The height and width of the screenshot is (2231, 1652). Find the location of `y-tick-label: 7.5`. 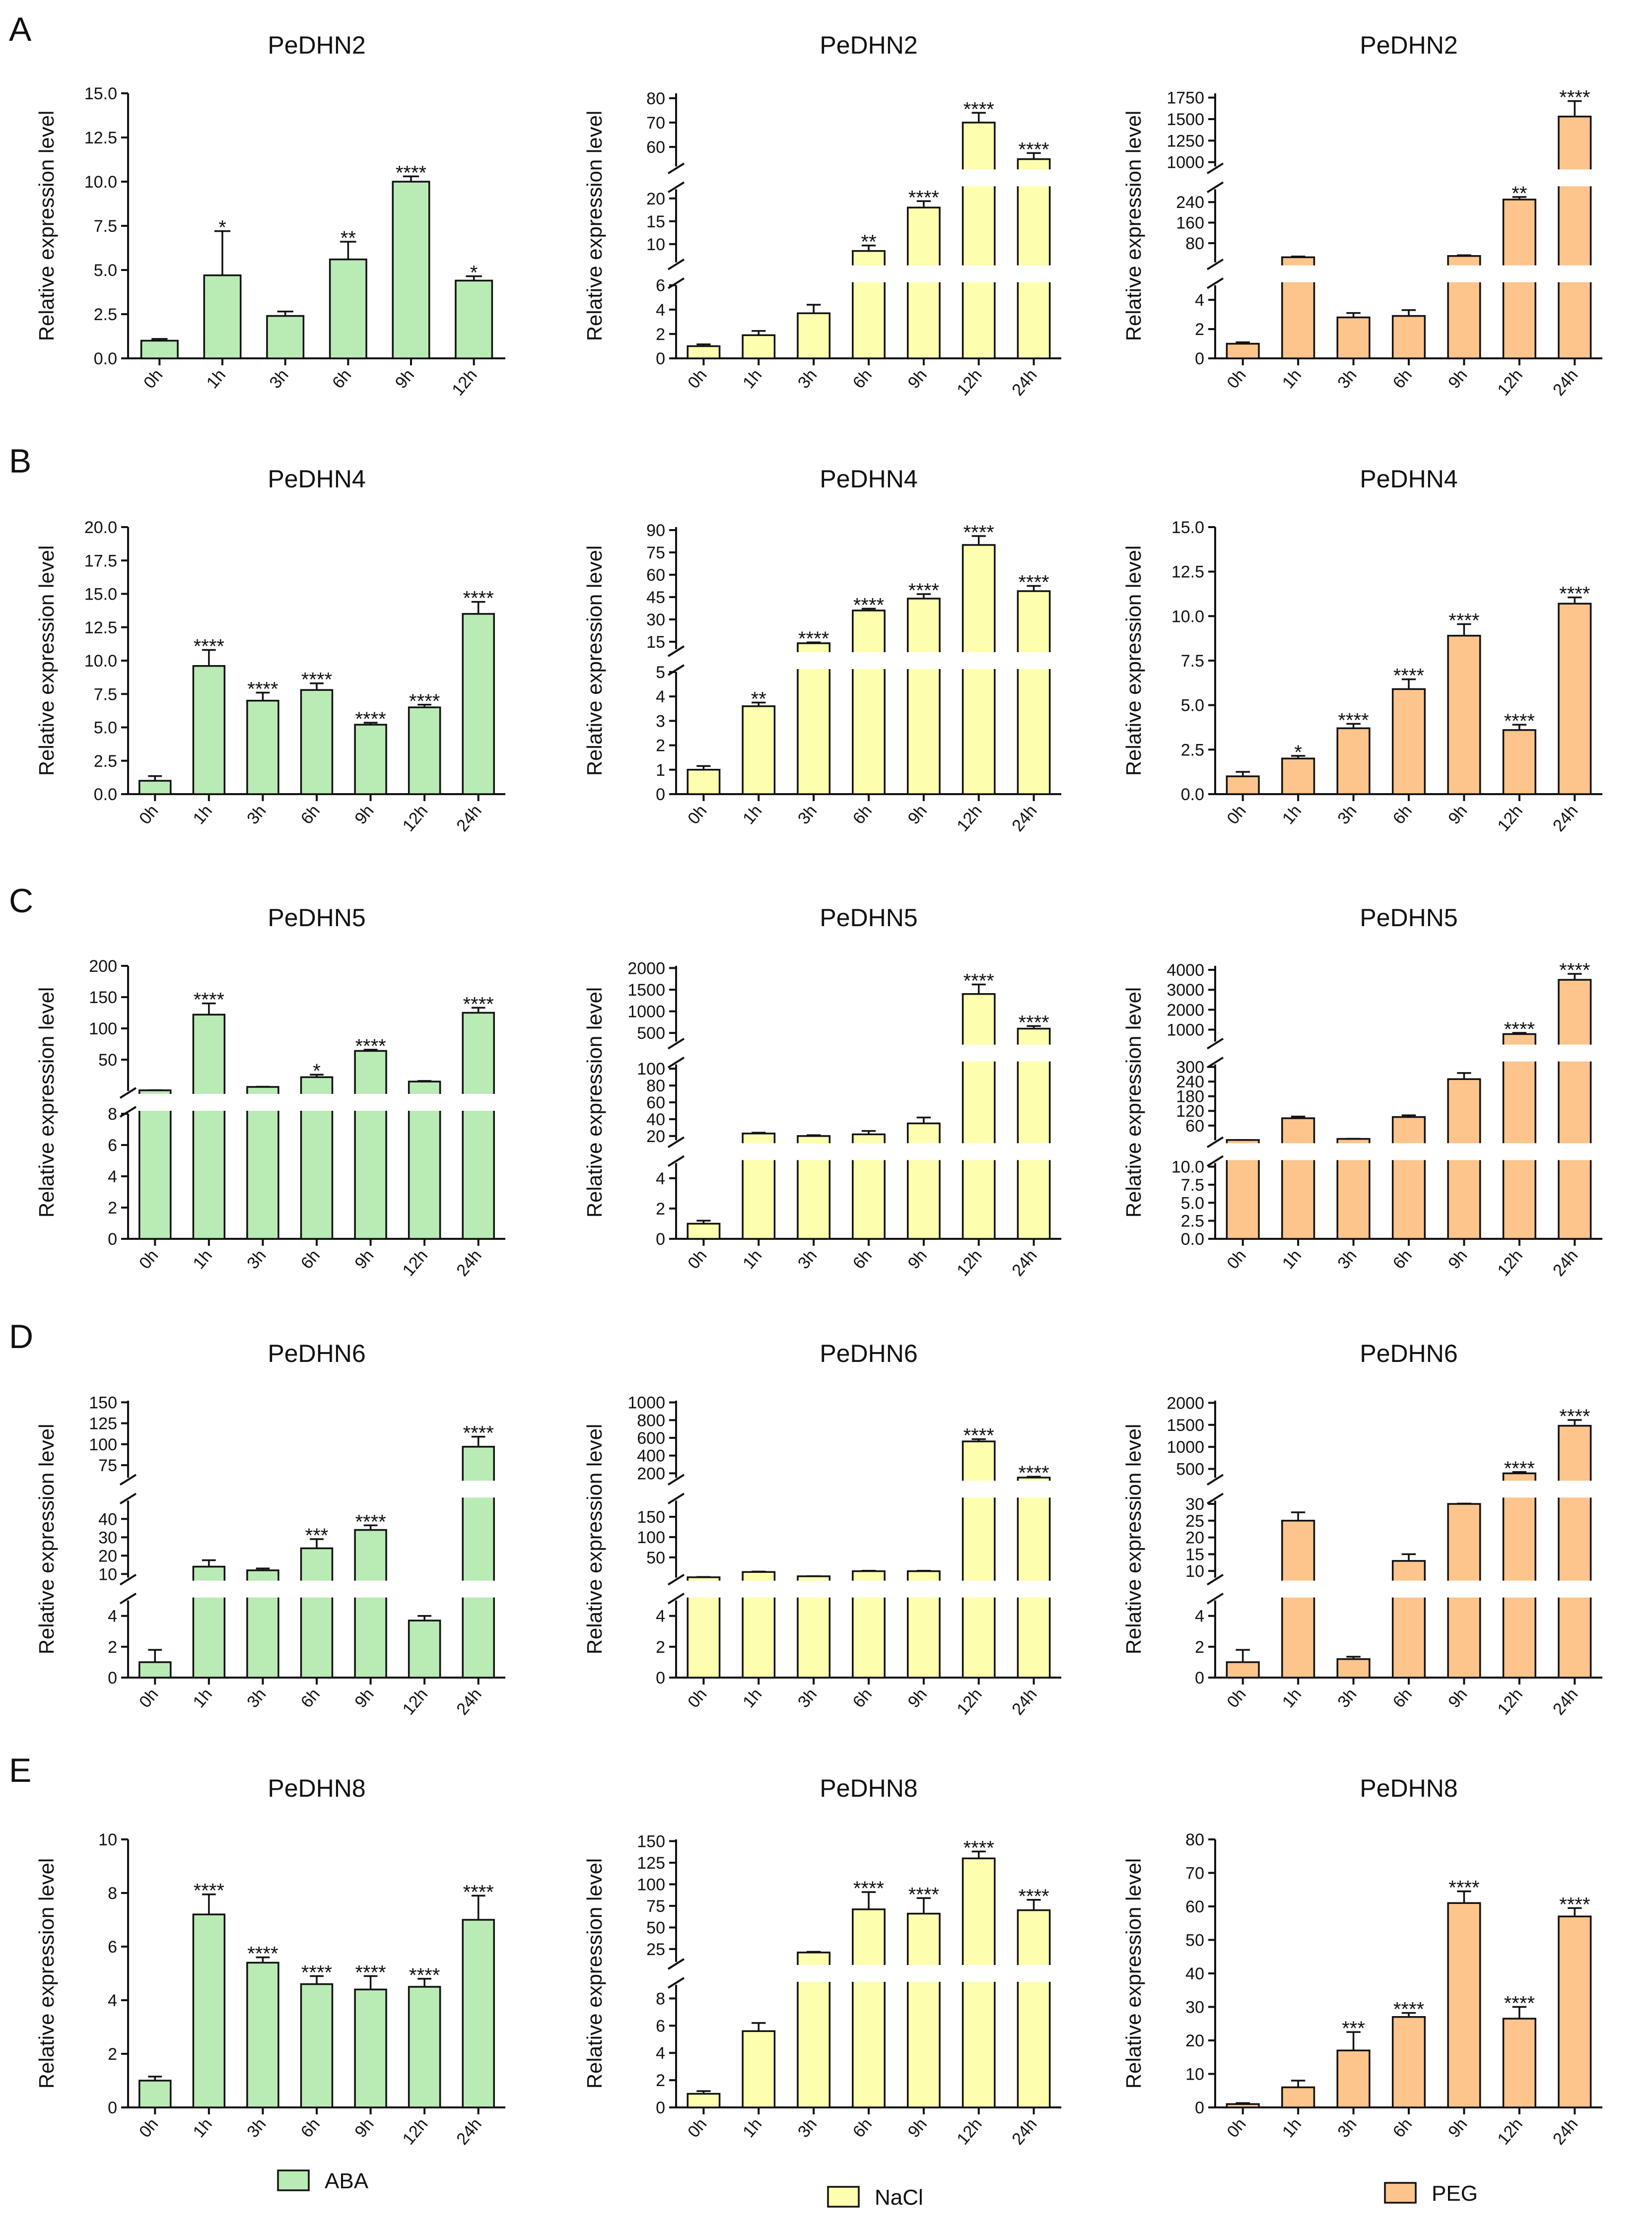

y-tick-label: 7.5 is located at coordinates (106, 695).